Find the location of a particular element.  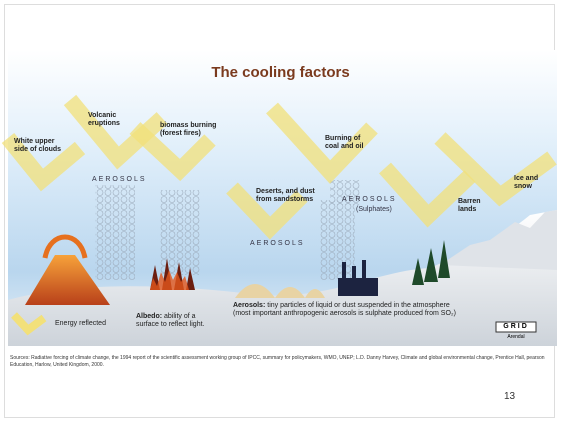

page-number: 13 is located at coordinates (510, 396).